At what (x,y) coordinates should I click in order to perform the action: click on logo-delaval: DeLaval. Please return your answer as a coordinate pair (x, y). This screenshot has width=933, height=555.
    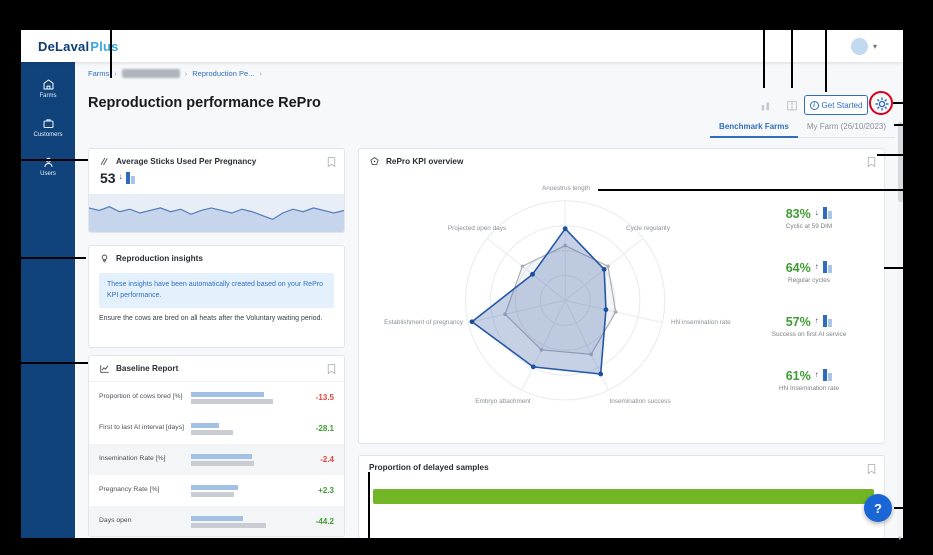
    Looking at the image, I should click on (64, 46).